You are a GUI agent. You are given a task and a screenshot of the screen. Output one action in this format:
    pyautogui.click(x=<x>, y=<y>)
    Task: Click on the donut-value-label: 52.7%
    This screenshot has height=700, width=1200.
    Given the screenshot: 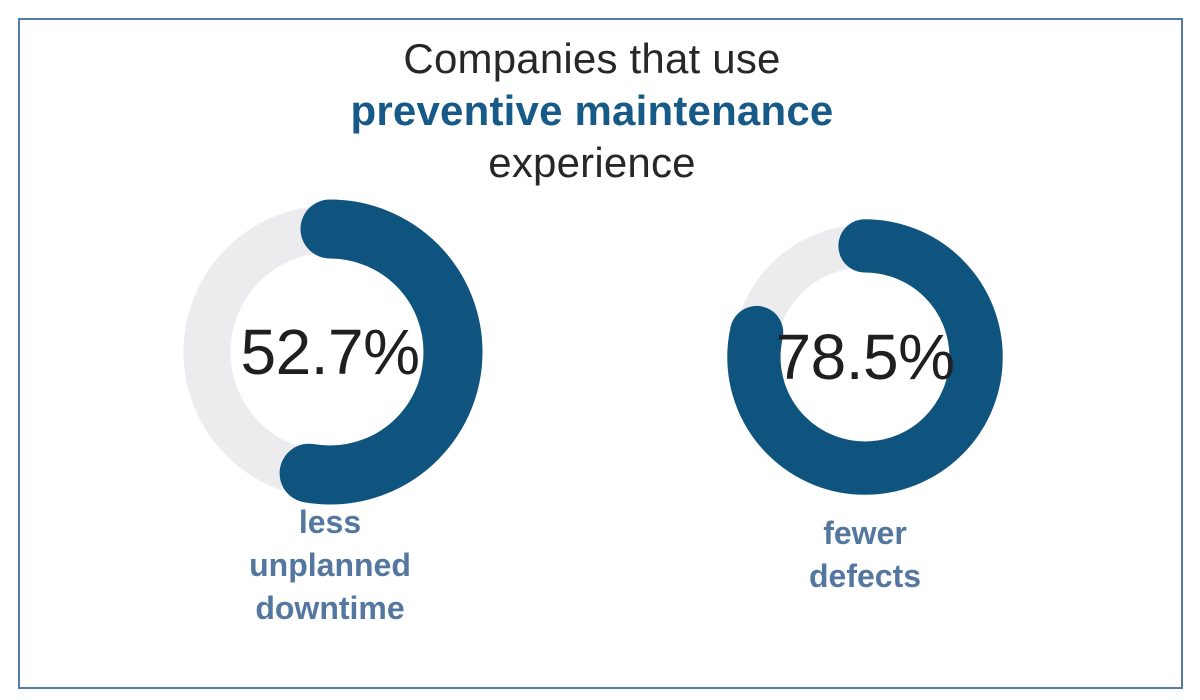 What is the action you would take?
    pyautogui.click(x=330, y=352)
    